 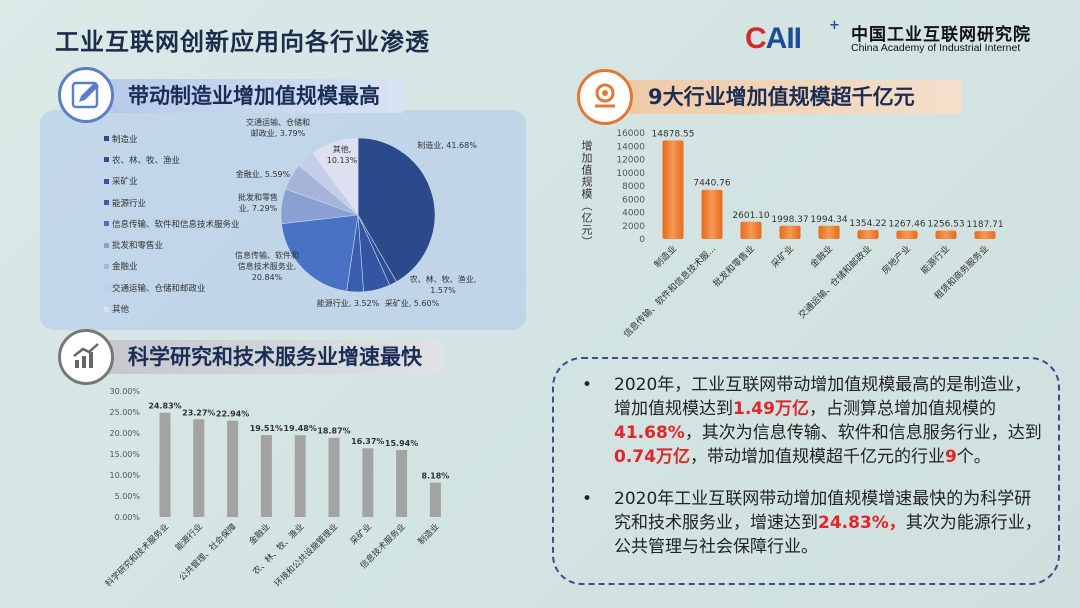 I want to click on bar-data-label: 15.94%, so click(x=401, y=443).